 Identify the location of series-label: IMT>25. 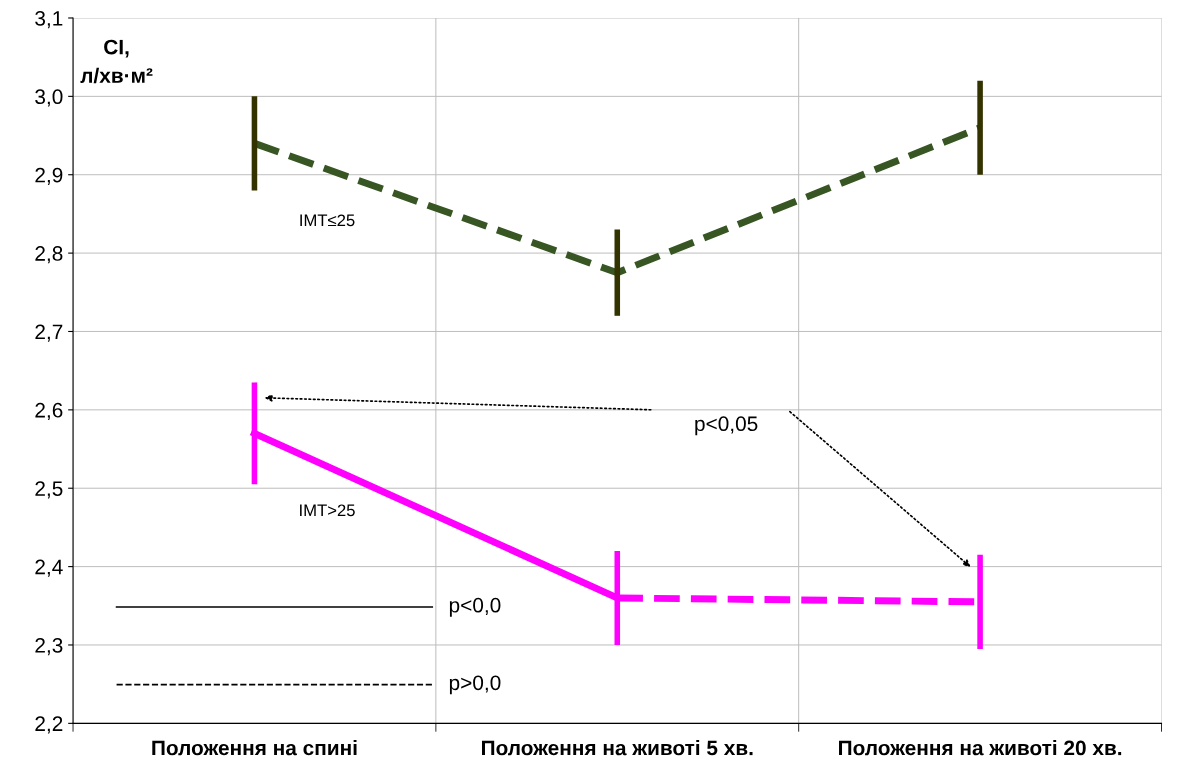
(327, 510).